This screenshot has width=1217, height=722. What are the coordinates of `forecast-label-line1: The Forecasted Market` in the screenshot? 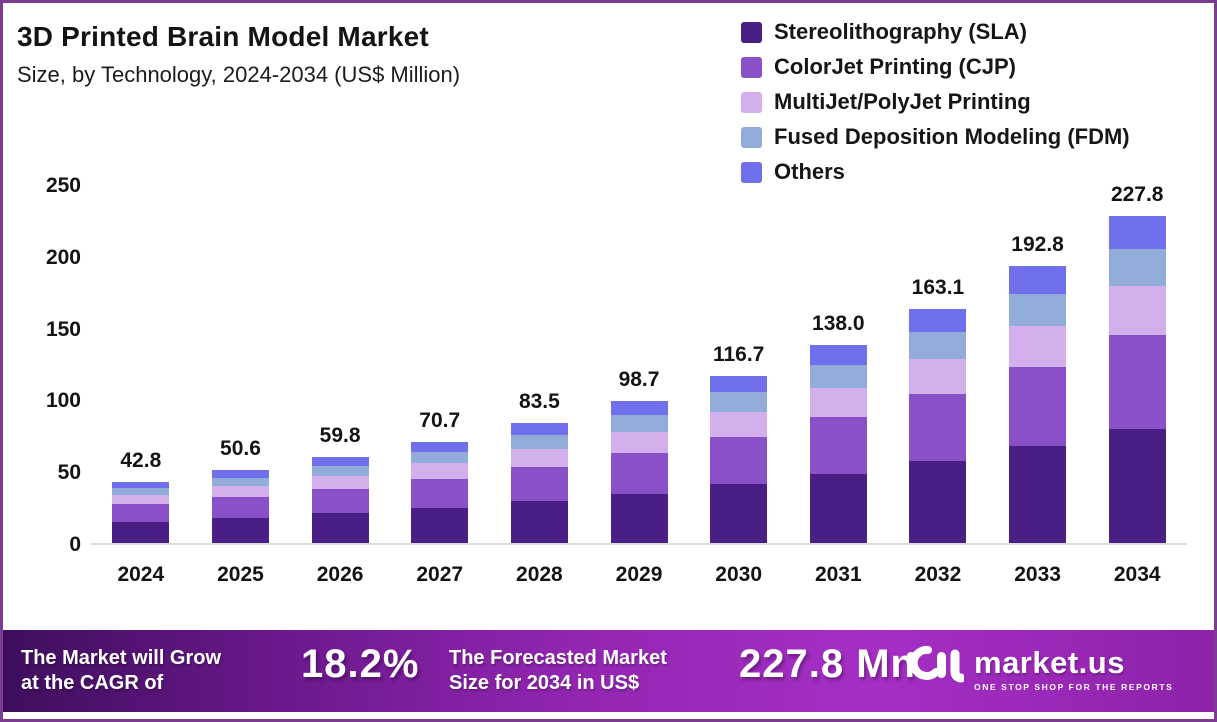 It's located at (558, 658).